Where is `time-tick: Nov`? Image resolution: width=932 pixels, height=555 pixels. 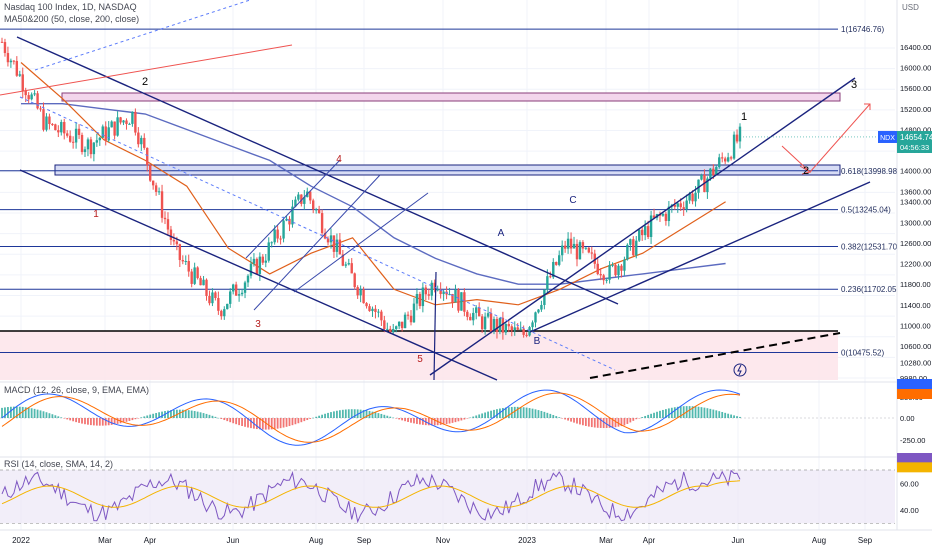 time-tick: Nov is located at coordinates (443, 540).